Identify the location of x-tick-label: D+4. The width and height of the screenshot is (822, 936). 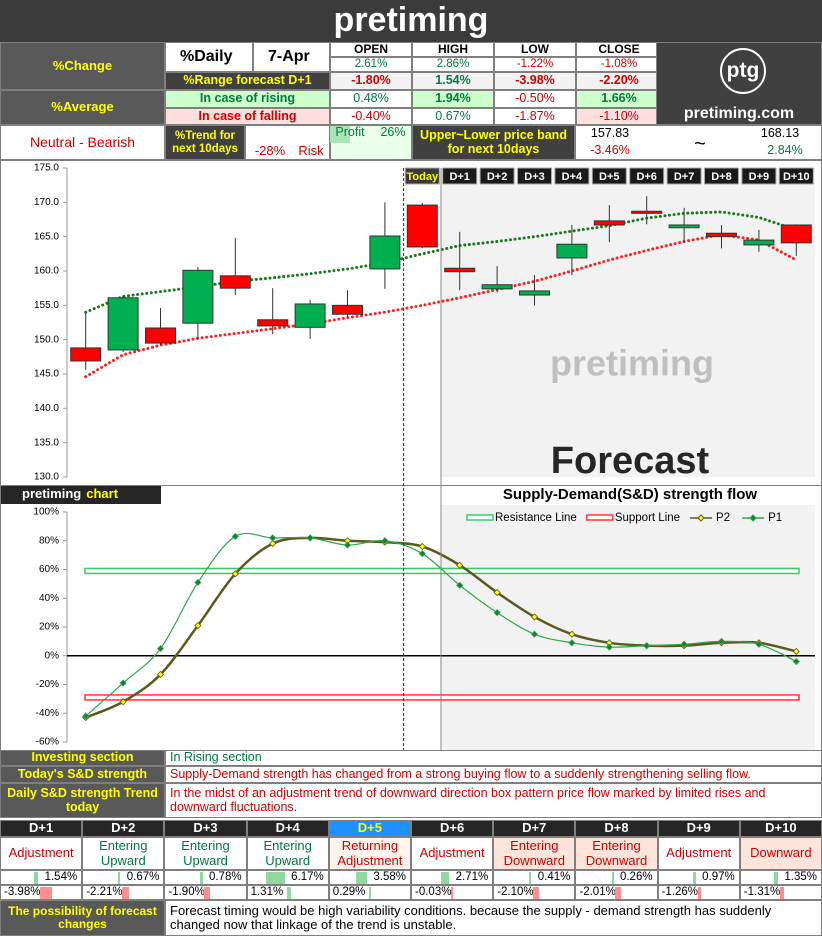
(572, 177).